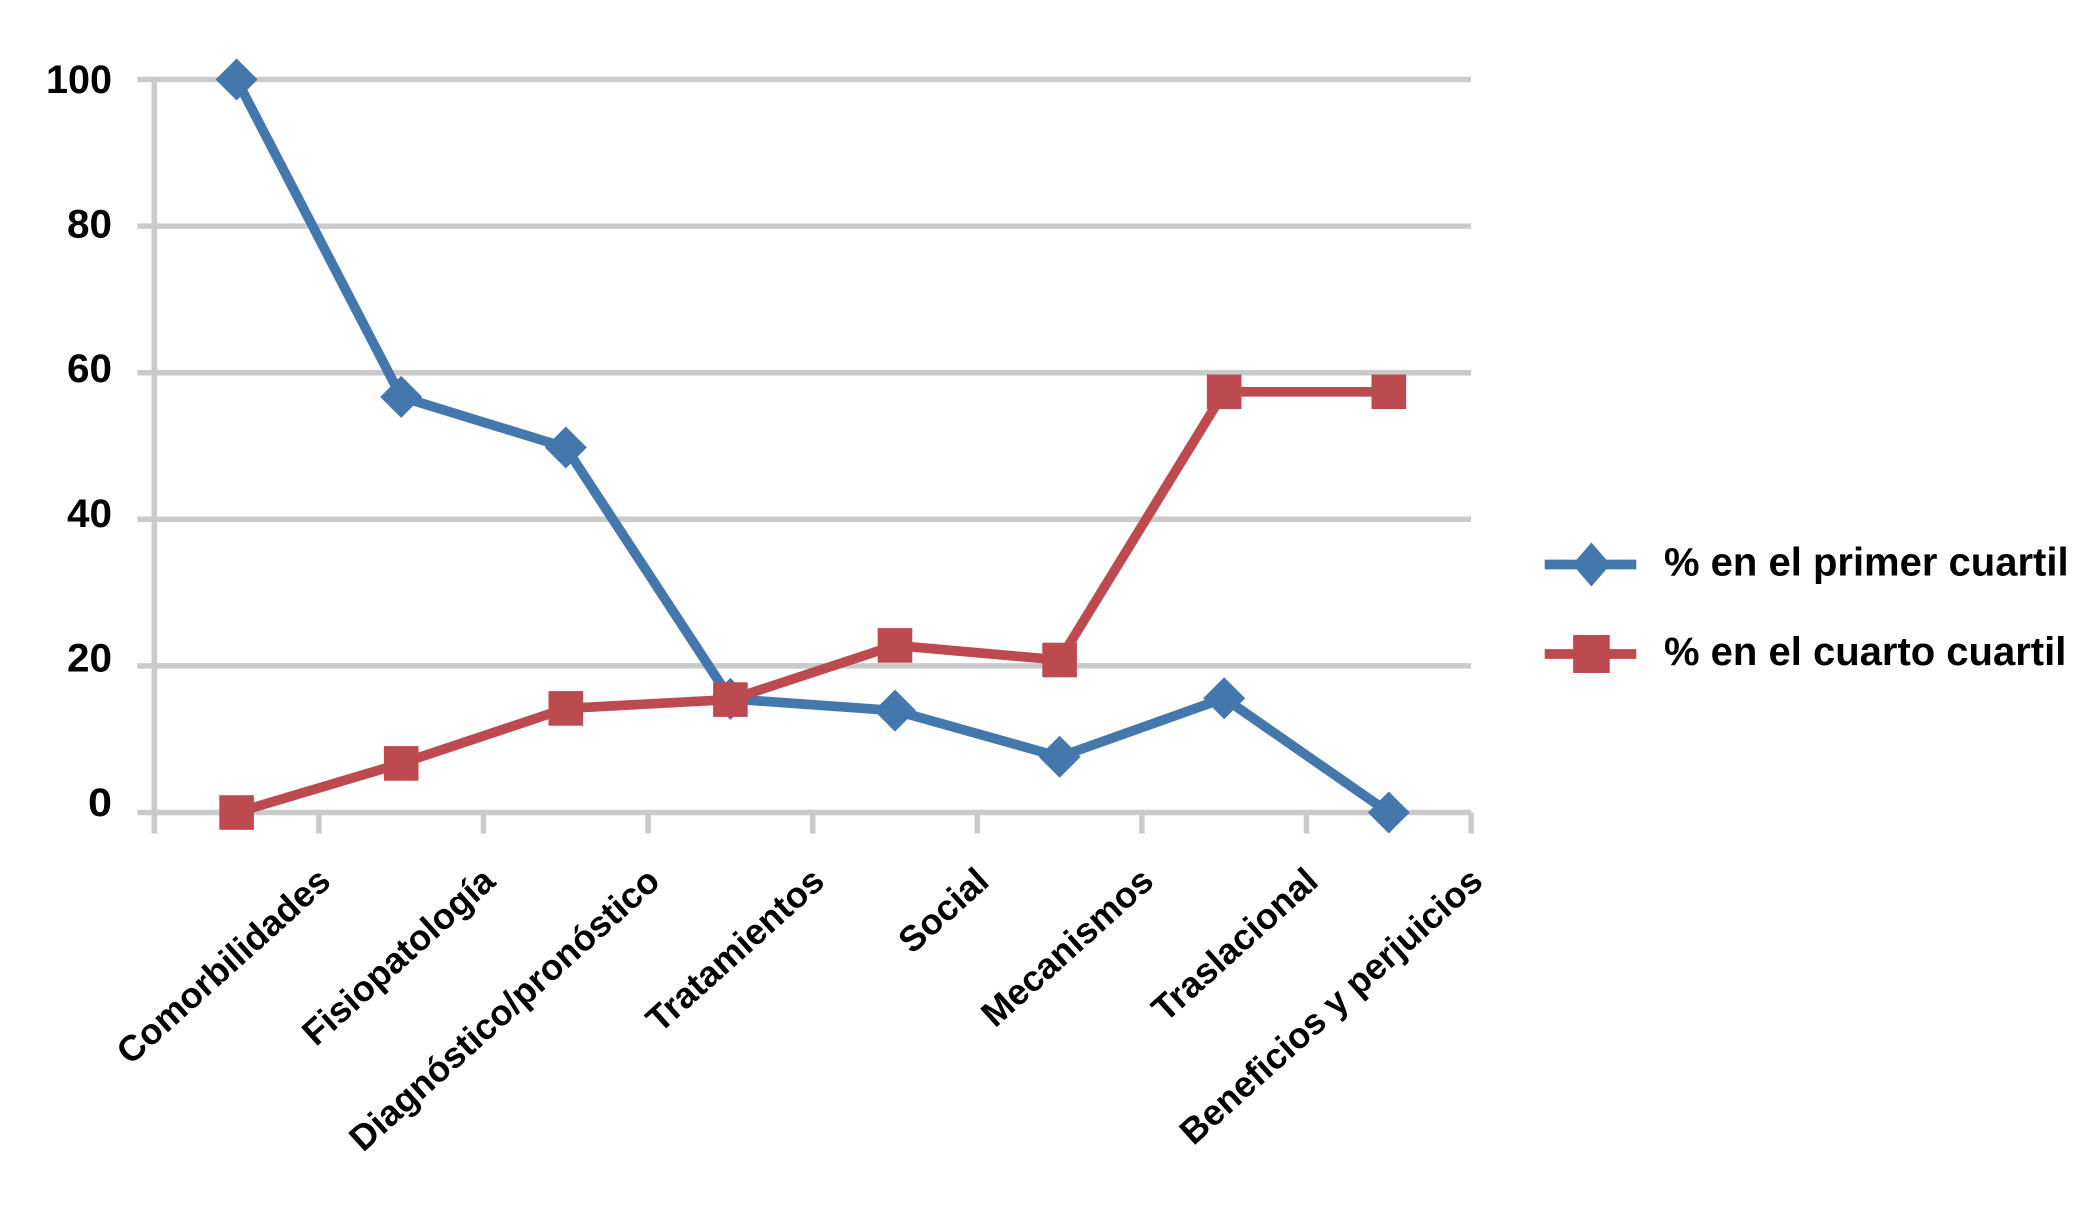 This screenshot has height=1215, width=2095. What do you see at coordinates (100, 803) in the screenshot?
I see `svg-text: 0` at bounding box center [100, 803].